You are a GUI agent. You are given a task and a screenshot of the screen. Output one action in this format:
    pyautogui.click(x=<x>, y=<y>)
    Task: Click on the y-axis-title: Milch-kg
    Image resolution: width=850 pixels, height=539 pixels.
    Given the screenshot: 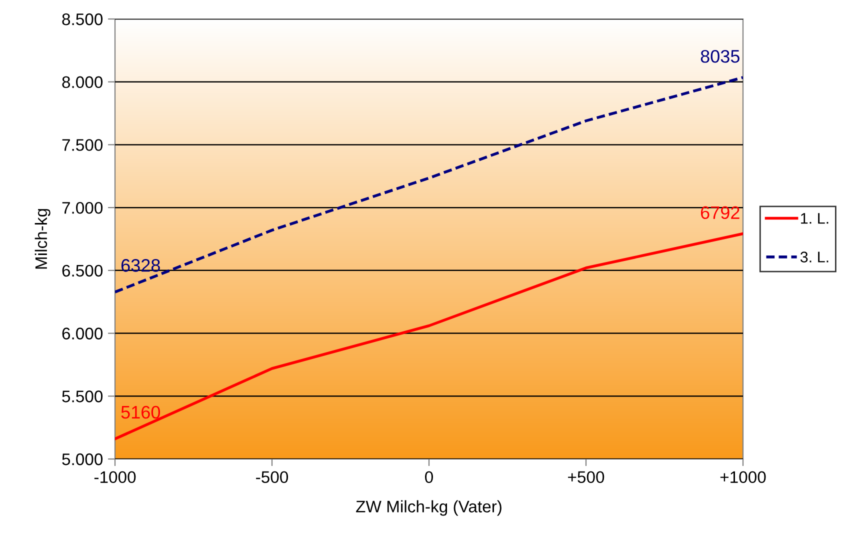 What is the action you would take?
    pyautogui.click(x=42, y=239)
    